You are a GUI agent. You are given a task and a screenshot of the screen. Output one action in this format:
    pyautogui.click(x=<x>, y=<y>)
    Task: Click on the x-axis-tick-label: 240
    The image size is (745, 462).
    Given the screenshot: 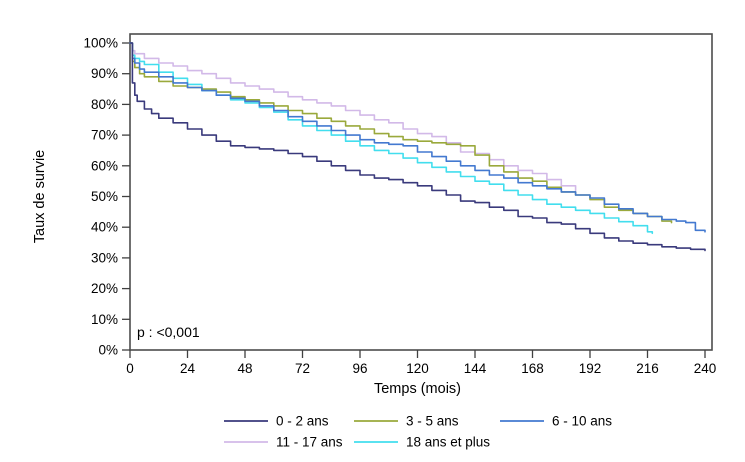 What is the action you would take?
    pyautogui.click(x=705, y=368)
    